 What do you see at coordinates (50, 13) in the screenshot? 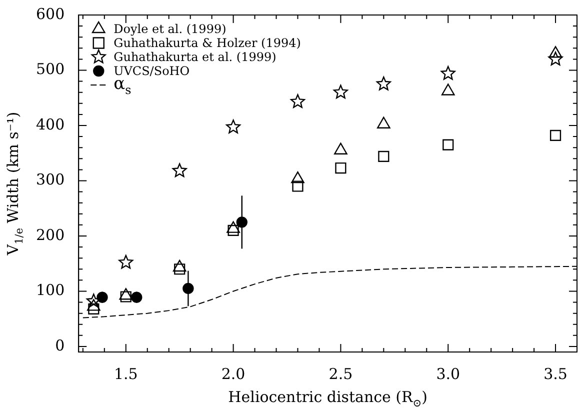
I see `y-tick-label: 600` at bounding box center [50, 13].